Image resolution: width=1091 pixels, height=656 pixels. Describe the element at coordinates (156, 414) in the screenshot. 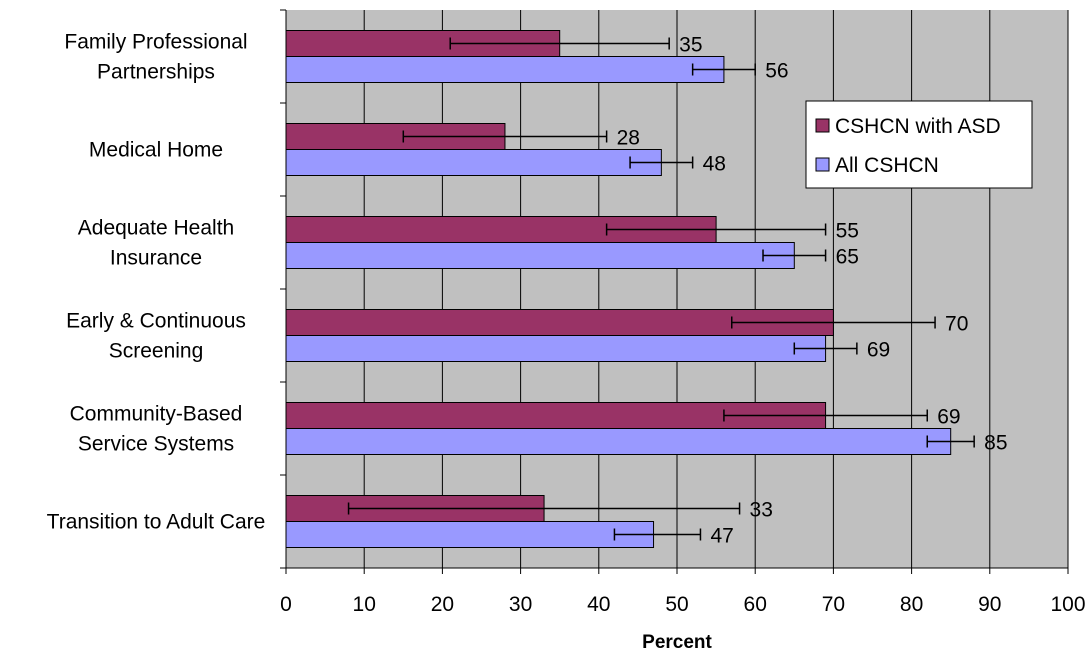

I see `category-label-4: Community-Based` at that location.